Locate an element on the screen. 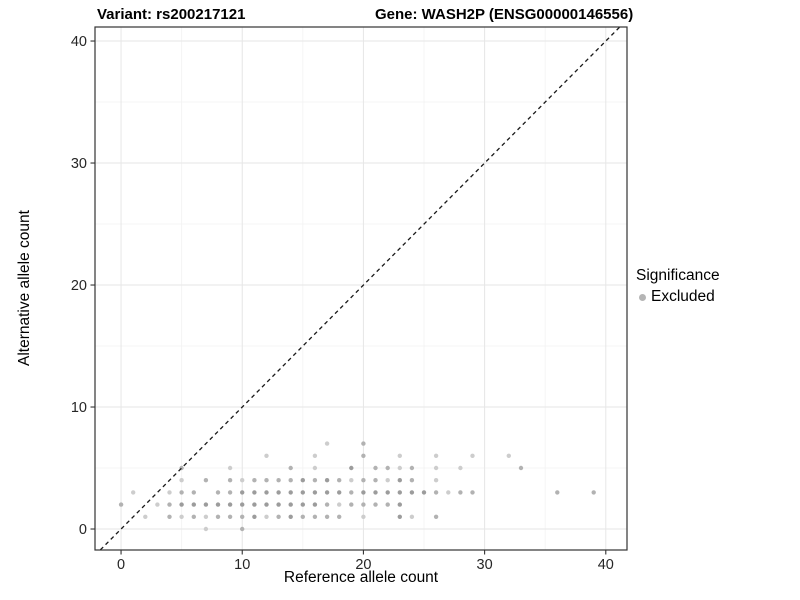  legend-item-excluded: Excluded is located at coordinates (678, 297).